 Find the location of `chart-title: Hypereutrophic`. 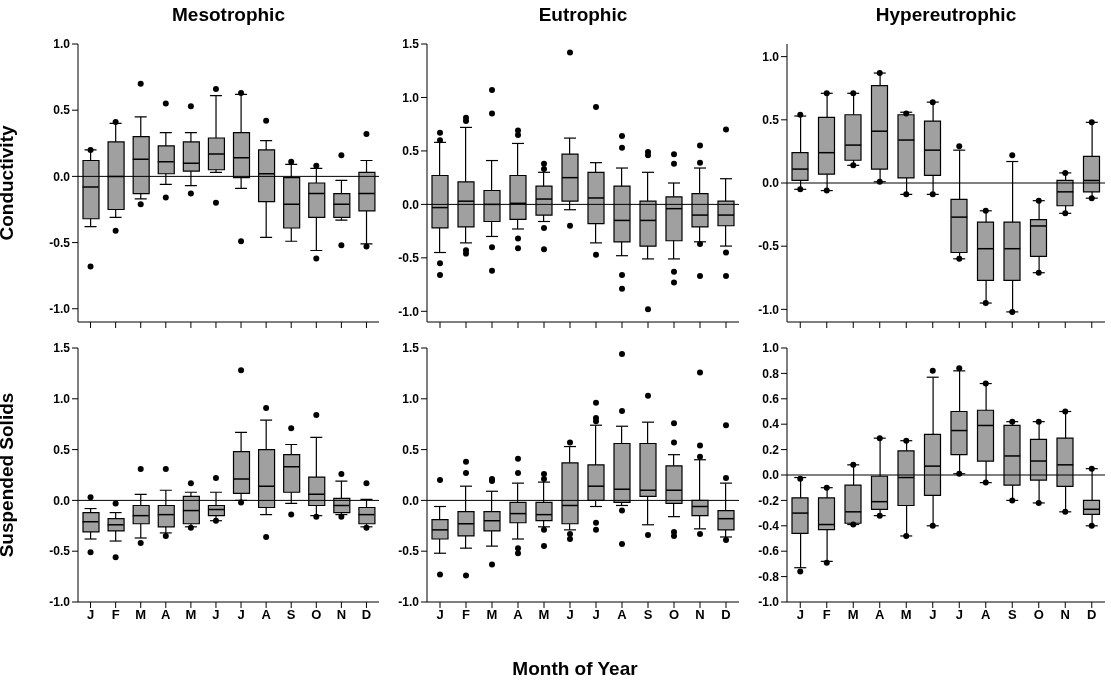

chart-title: Hypereutrophic is located at coordinates (946, 15).